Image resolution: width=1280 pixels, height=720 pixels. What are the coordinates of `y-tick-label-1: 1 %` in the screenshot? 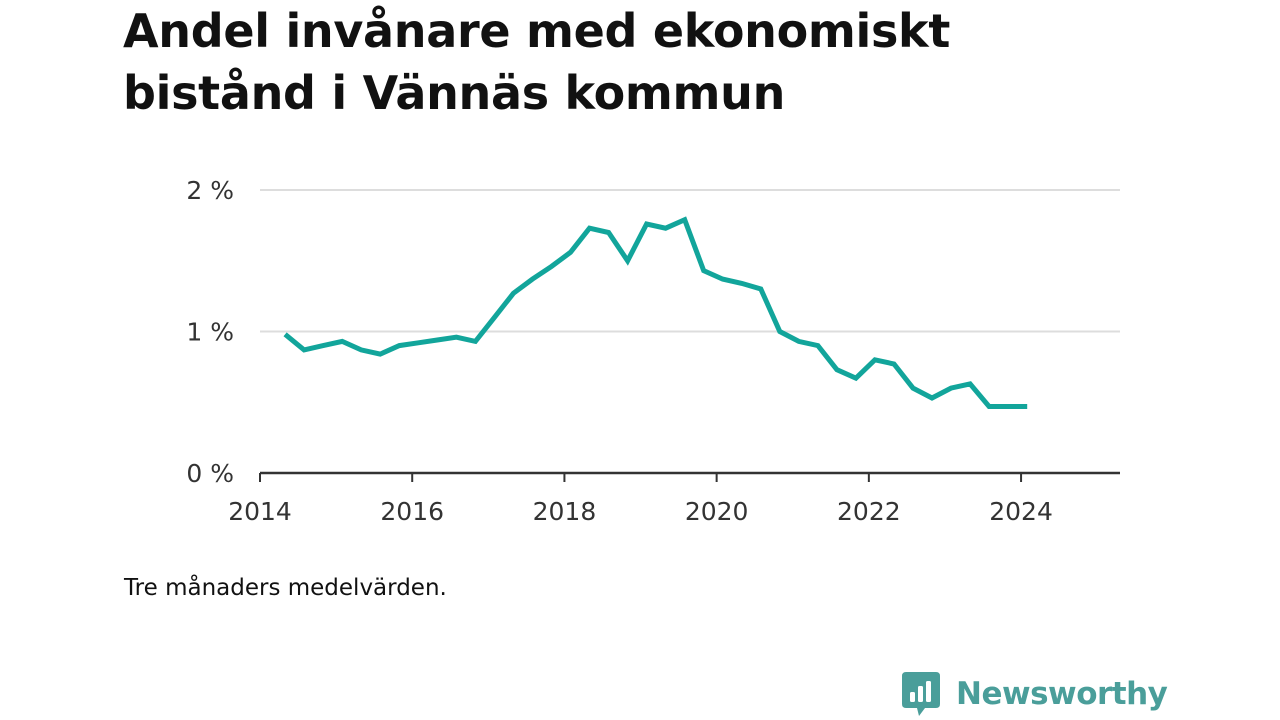 It's located at (210, 332).